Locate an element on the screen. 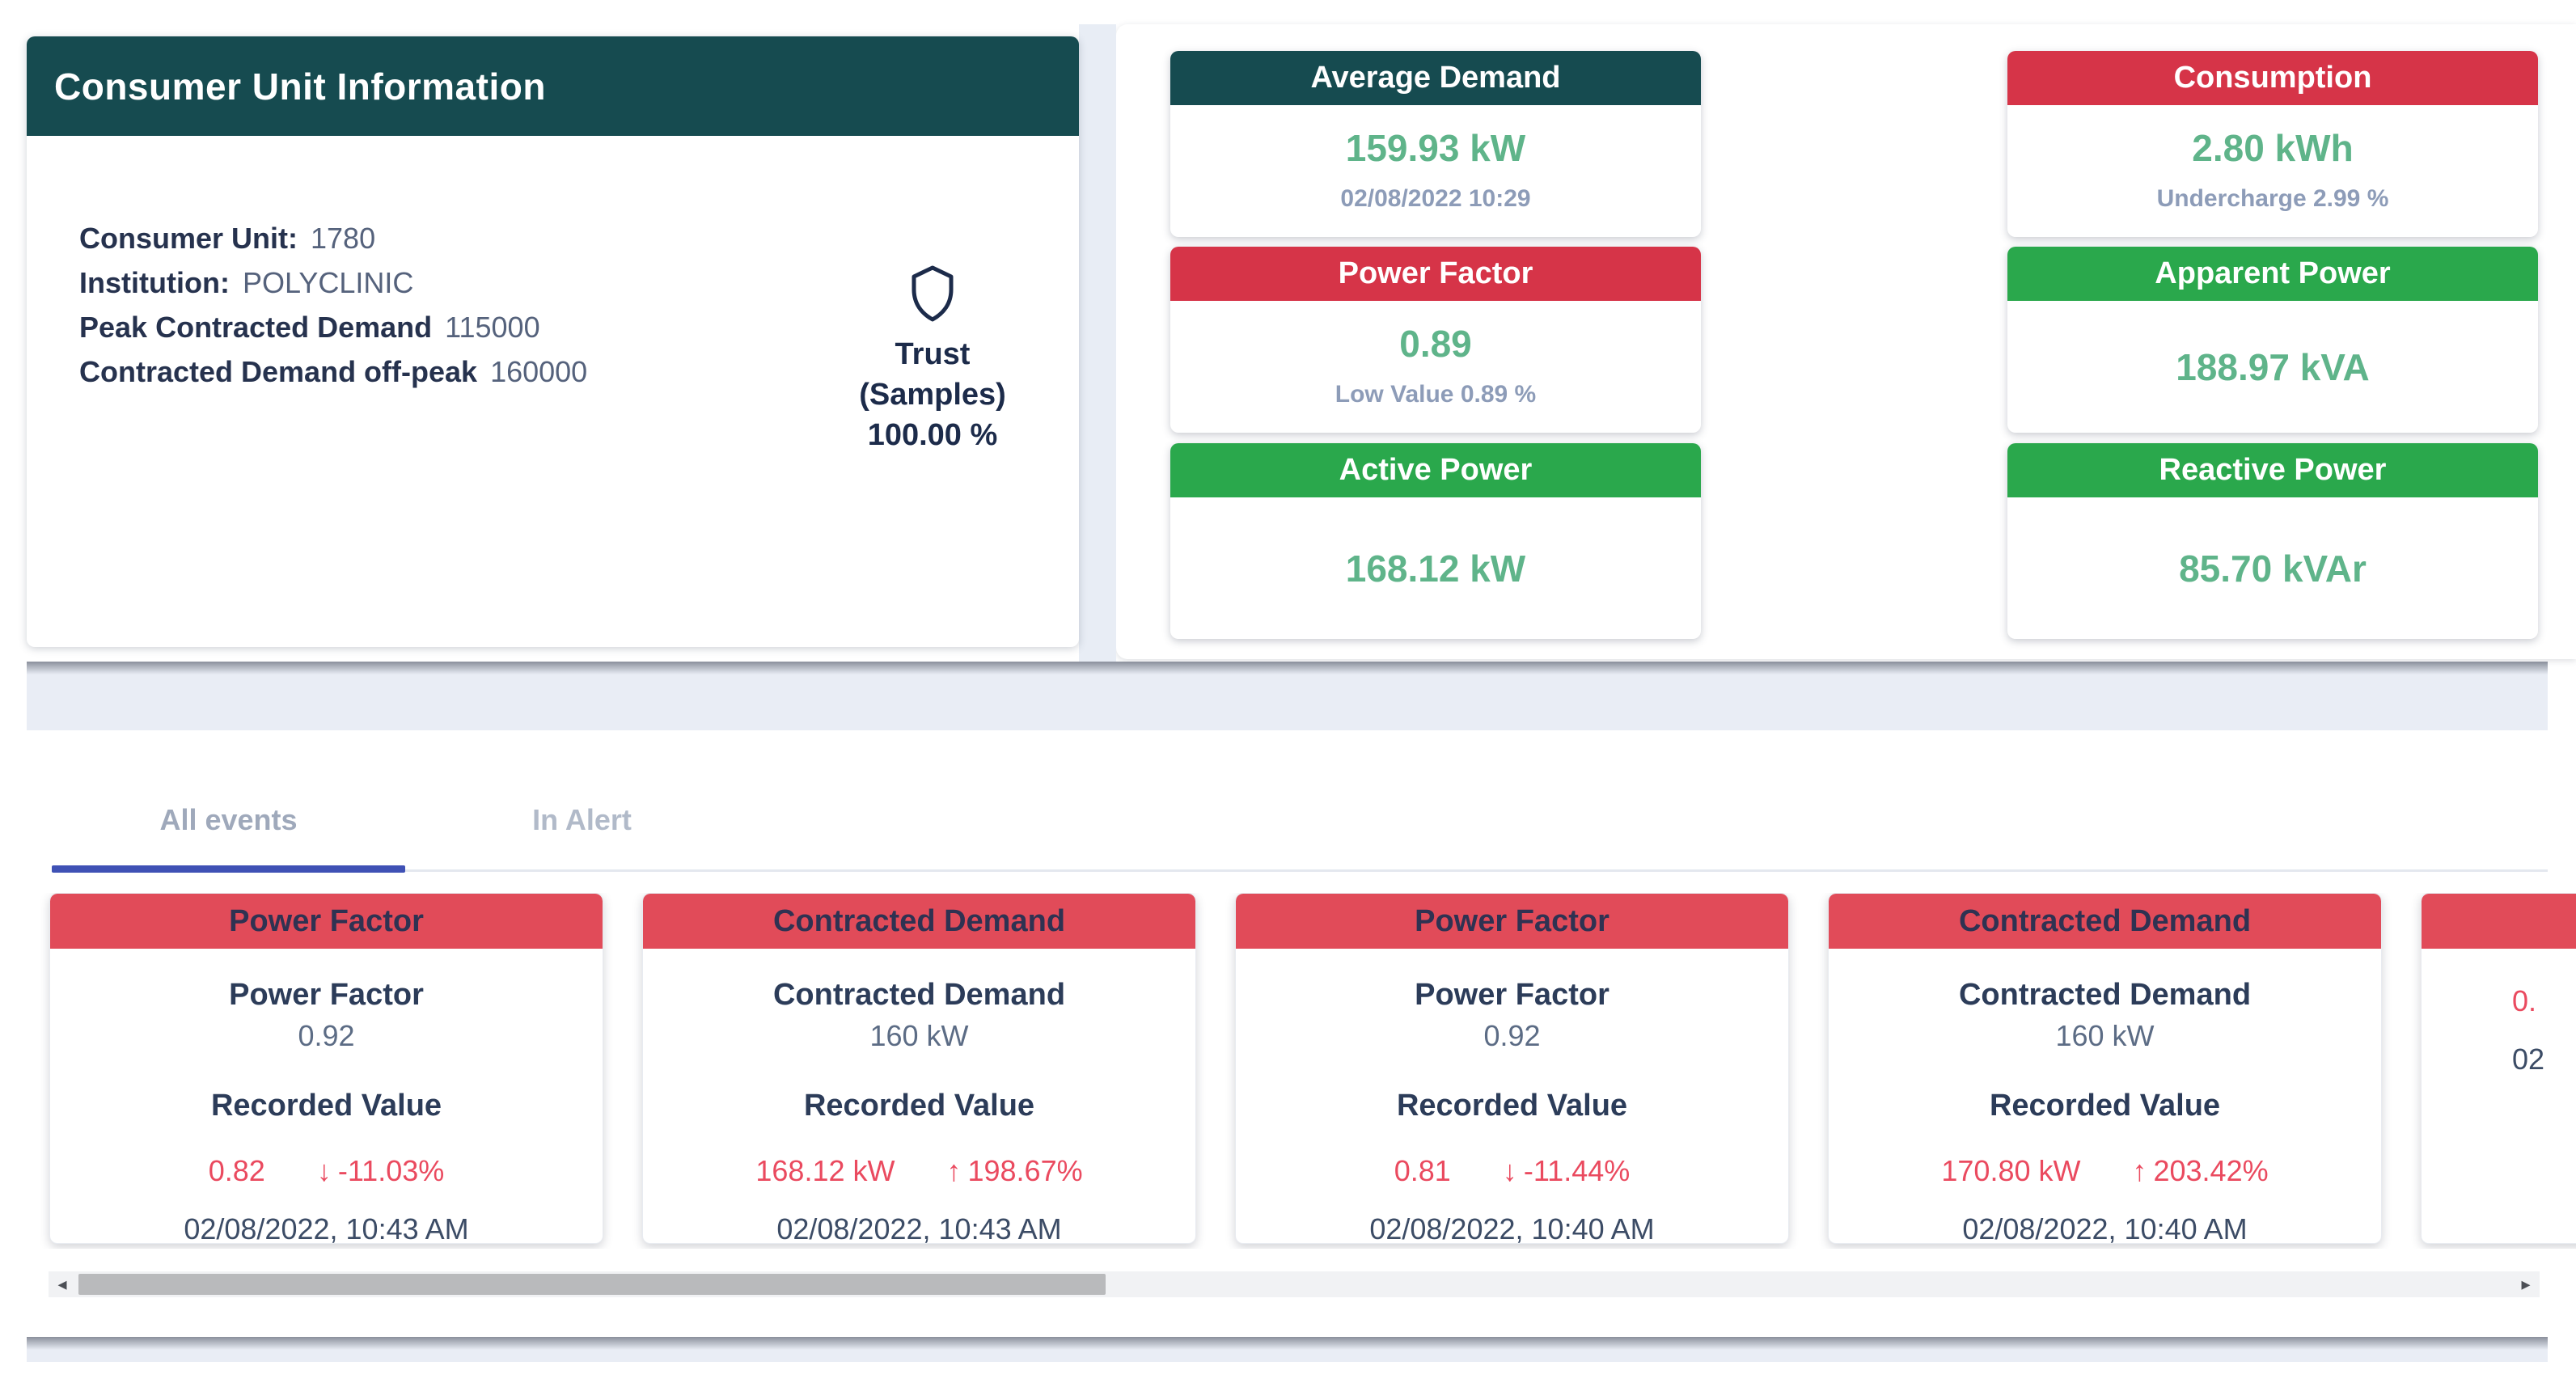 This screenshot has width=2576, height=1383. stat-subtitle: Undercharge 2.99 % is located at coordinates (2272, 198).